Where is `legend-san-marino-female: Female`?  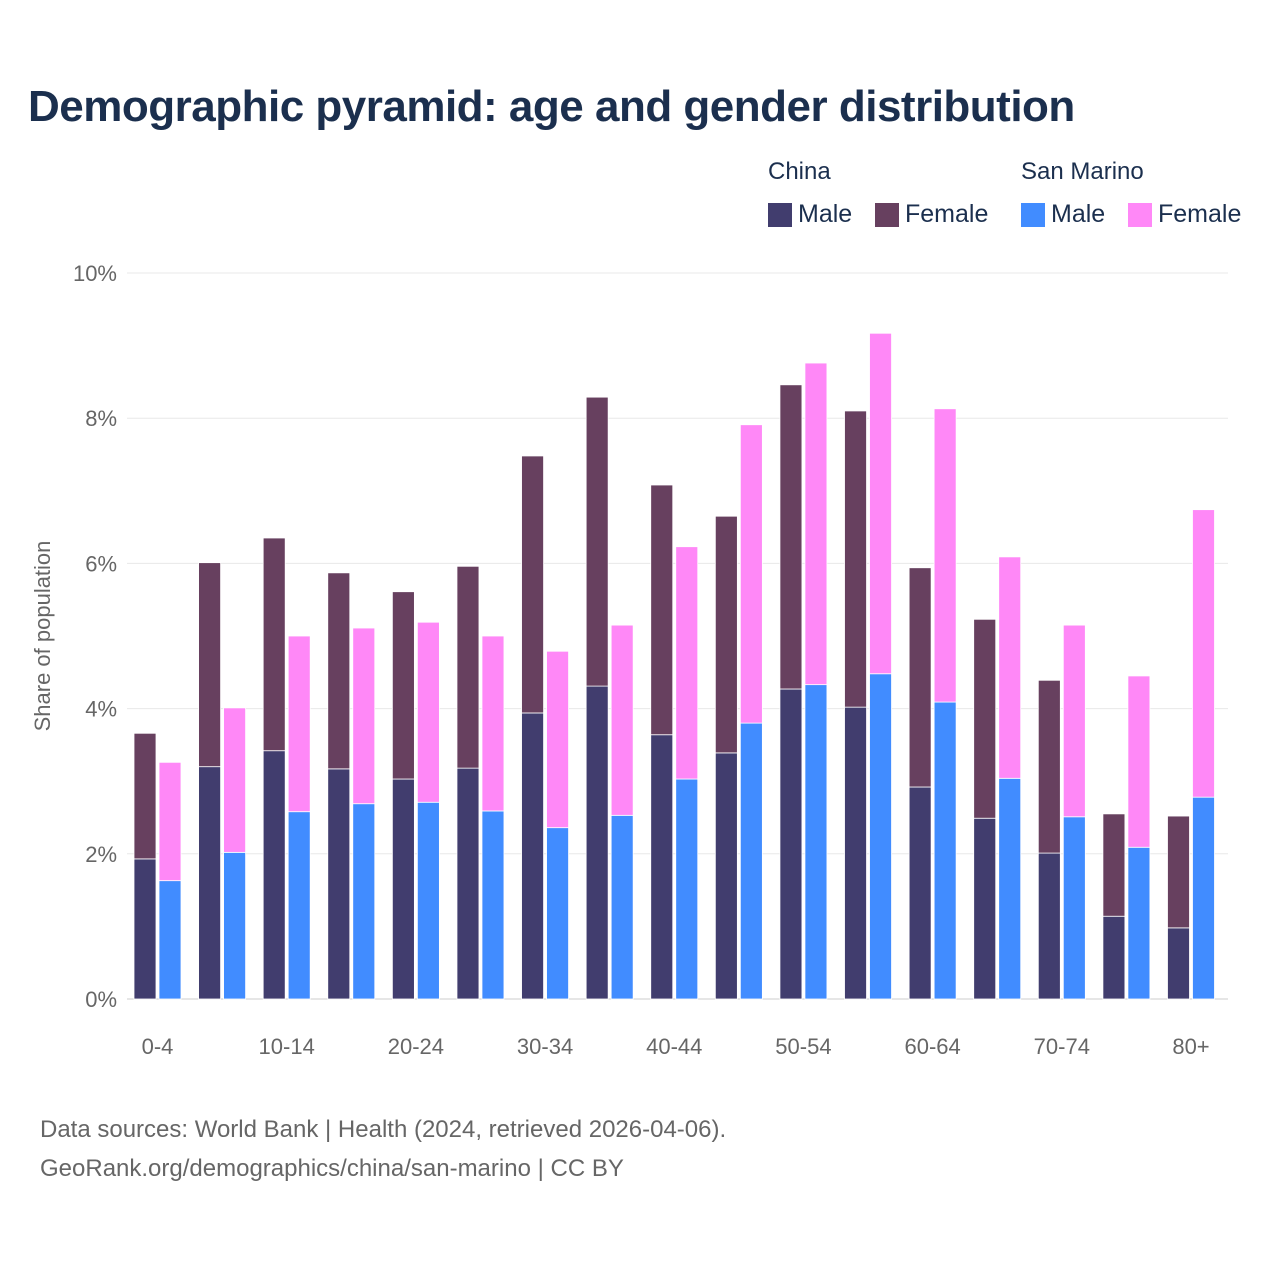 legend-san-marino-female: Female is located at coordinates (1184, 214).